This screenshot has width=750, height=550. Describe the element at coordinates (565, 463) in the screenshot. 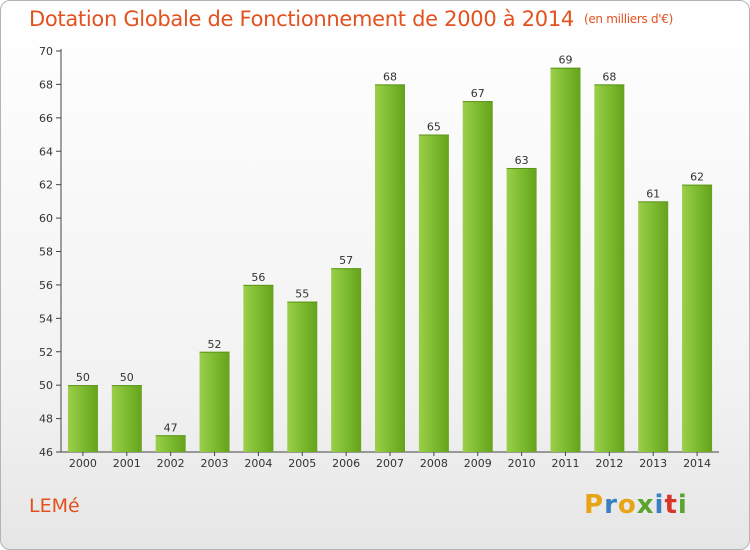

I see `x-tick-label: 2011` at that location.